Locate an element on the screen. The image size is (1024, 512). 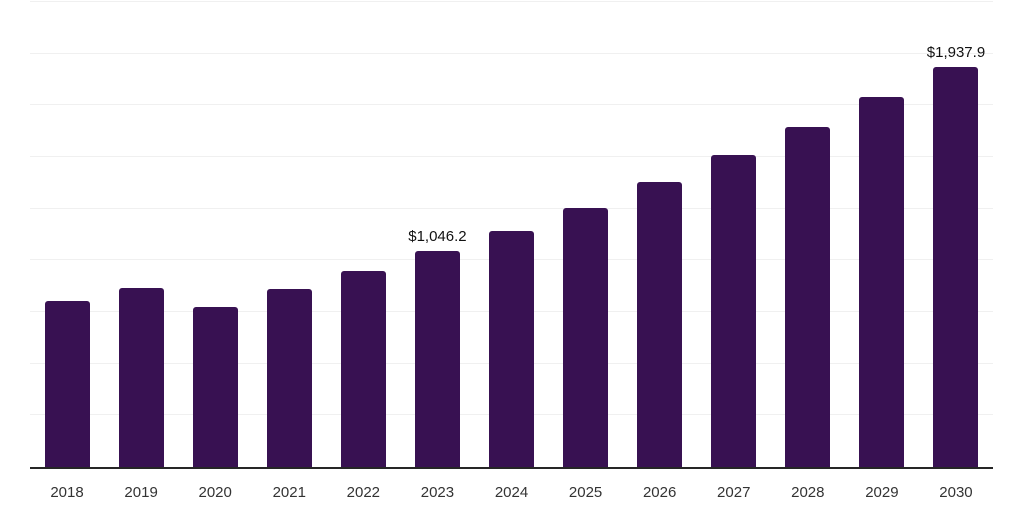
x-tick-2018: 2018 is located at coordinates (67, 492).